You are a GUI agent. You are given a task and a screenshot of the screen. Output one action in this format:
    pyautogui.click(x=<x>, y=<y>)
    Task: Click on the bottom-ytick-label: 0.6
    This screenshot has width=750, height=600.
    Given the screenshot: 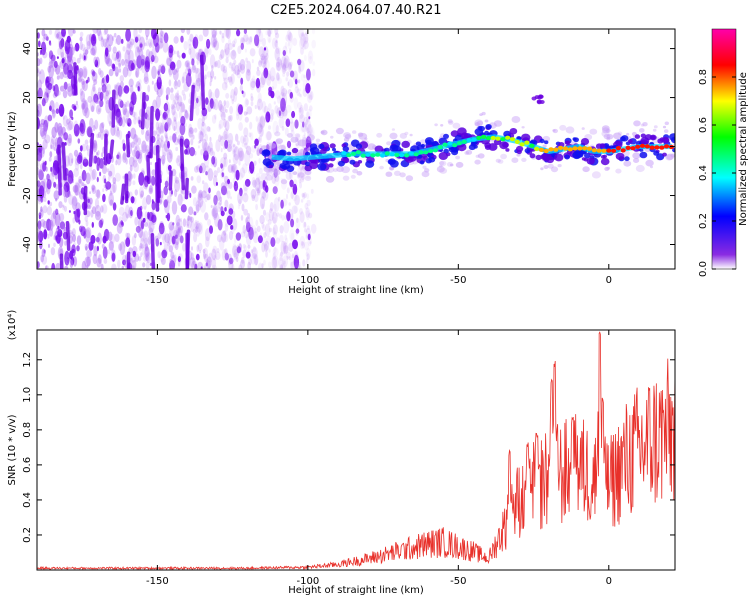 What is the action you would take?
    pyautogui.click(x=27, y=465)
    